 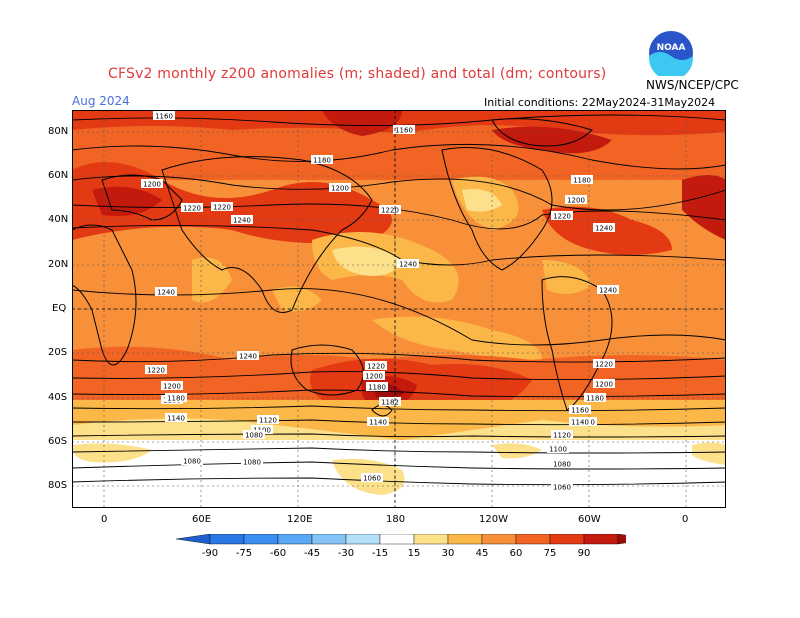 What do you see at coordinates (312, 553) in the screenshot?
I see `colorbar-label: -45` at bounding box center [312, 553].